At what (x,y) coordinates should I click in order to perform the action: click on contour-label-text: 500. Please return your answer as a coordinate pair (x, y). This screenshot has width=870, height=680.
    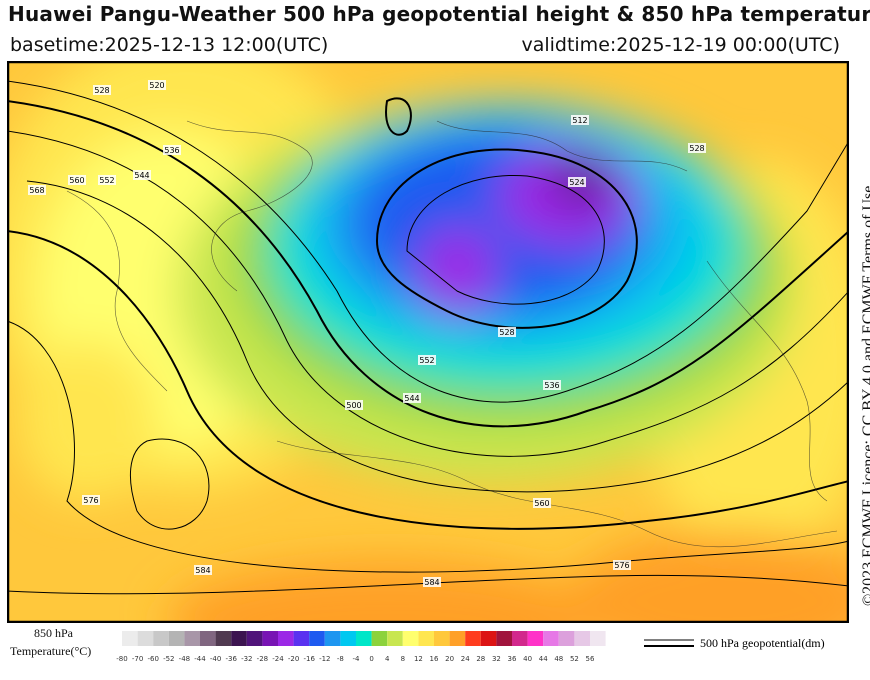
    Looking at the image, I should click on (353, 405).